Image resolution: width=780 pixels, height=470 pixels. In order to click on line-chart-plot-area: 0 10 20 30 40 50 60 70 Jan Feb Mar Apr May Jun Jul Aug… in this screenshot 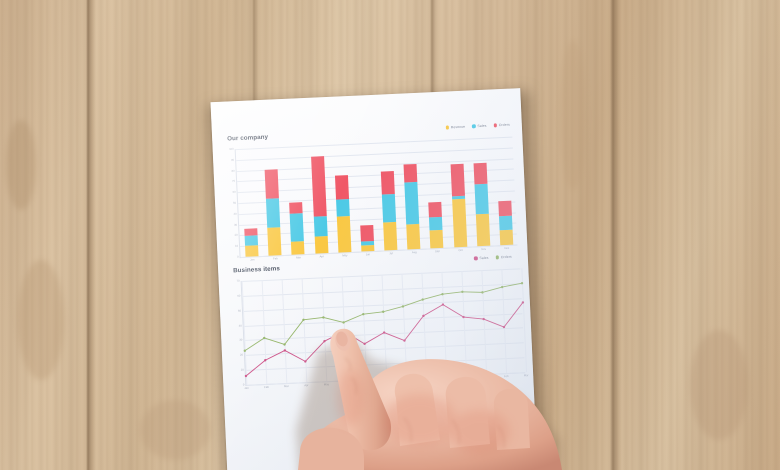, I will do `click(383, 329)`.